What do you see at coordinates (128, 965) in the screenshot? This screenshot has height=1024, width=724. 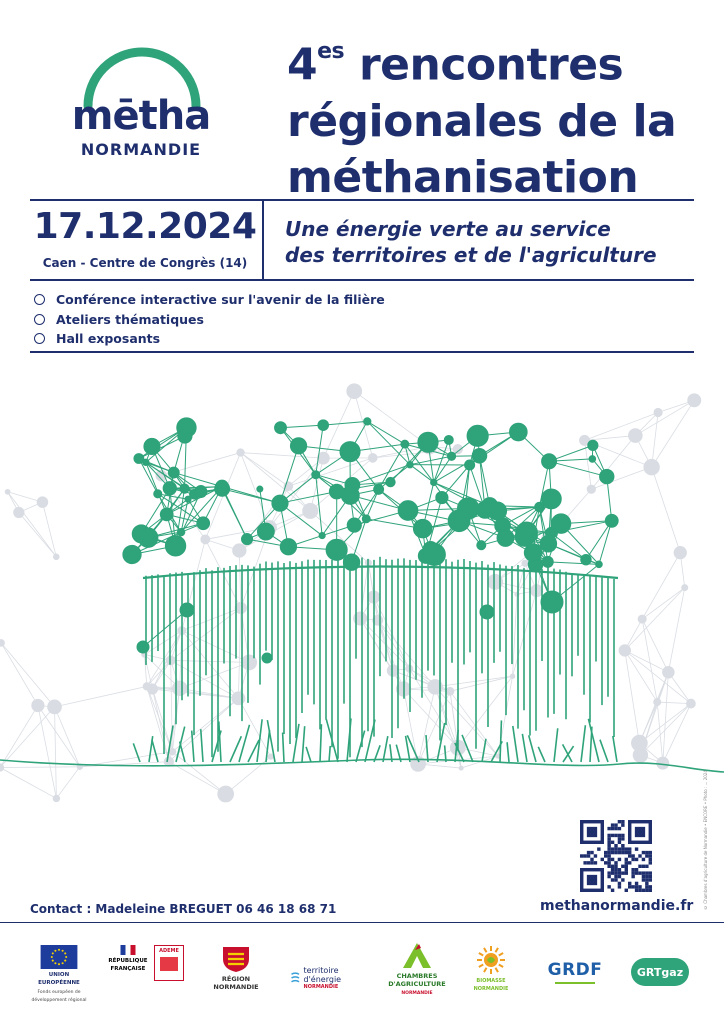 I see `rf-label: RÉPUBLIQUE FRANÇAISE` at bounding box center [128, 965].